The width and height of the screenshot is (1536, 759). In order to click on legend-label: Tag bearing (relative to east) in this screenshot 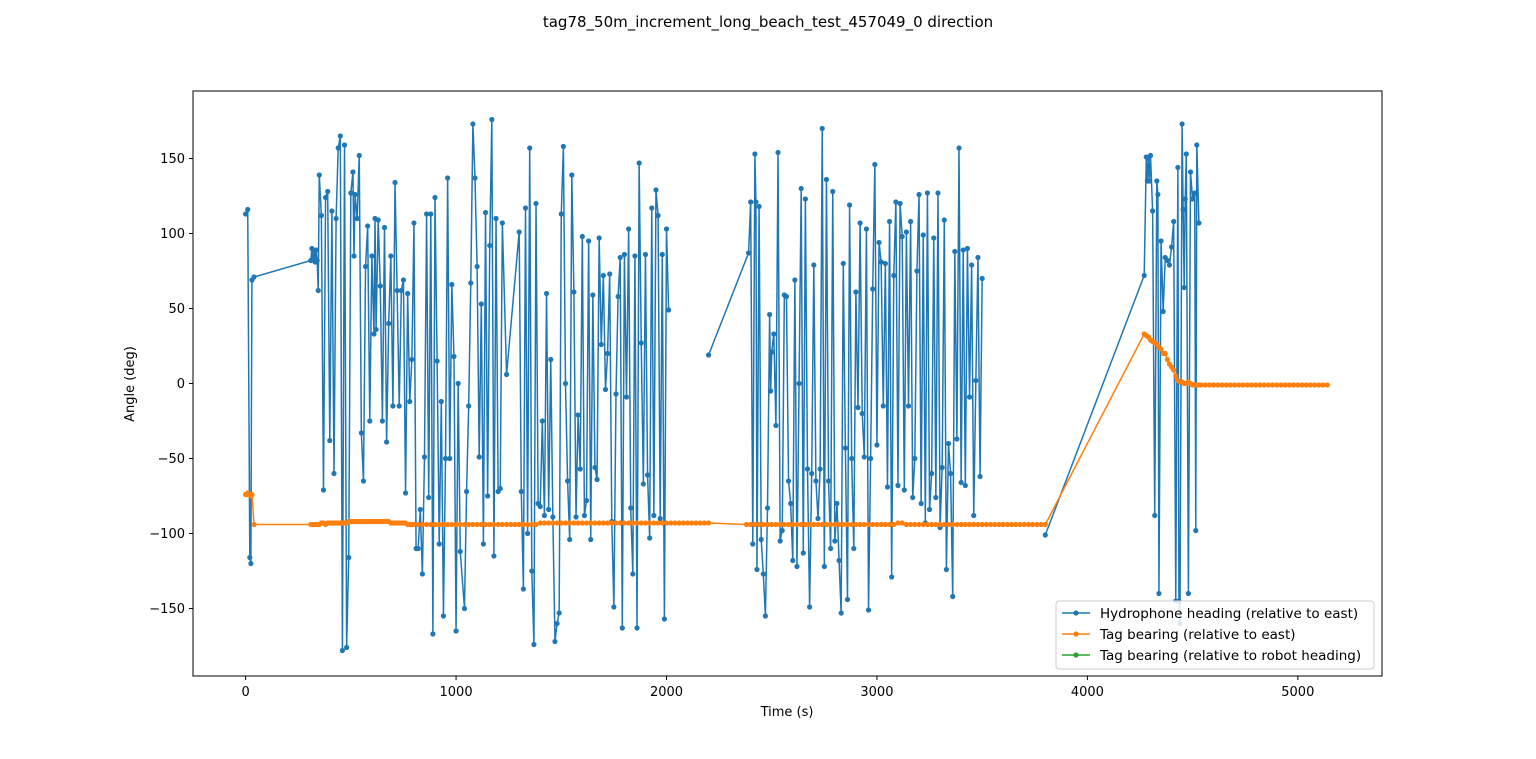, I will do `click(1197, 635)`.